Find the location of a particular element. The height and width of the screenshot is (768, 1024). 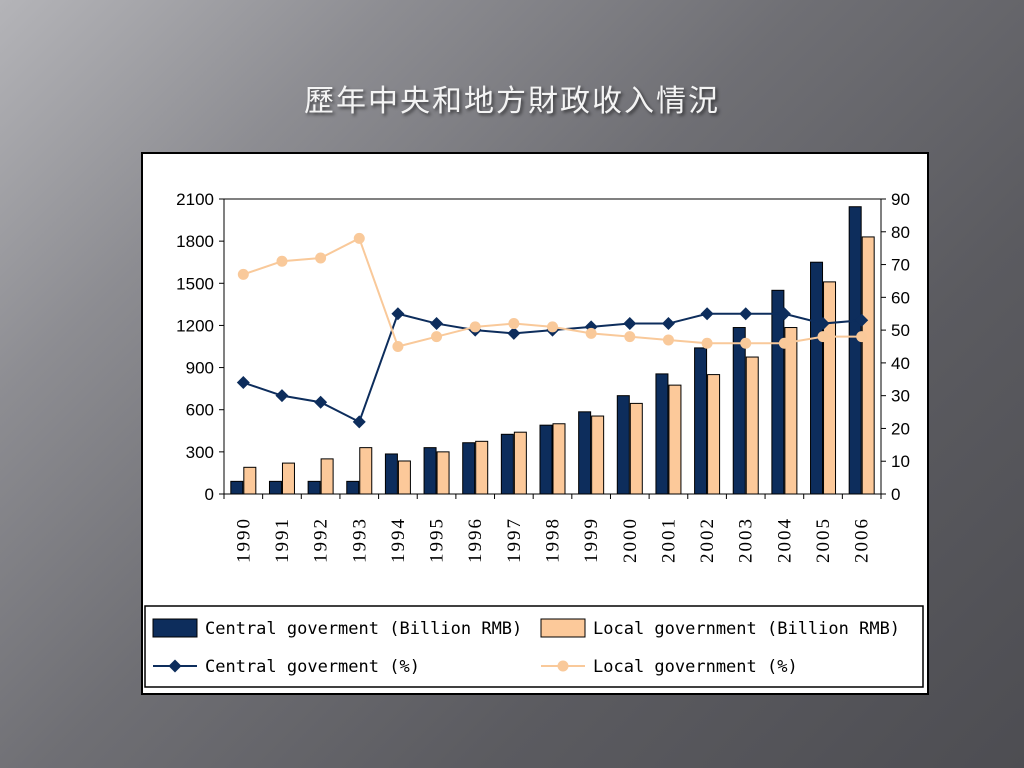

left-axis-tick-label: 1800 is located at coordinates (195, 241).